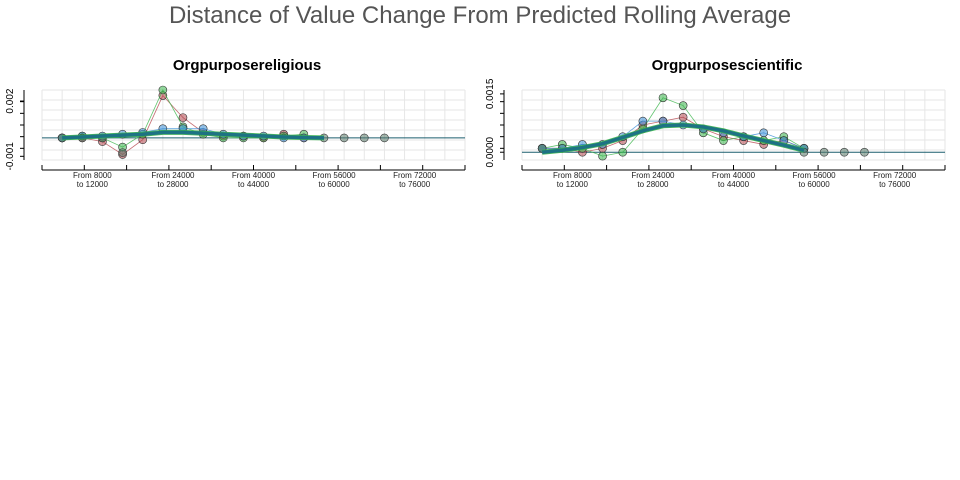 This screenshot has height=480, width=960. Describe the element at coordinates (727, 65) in the screenshot. I see `panel-title: Orgpurposescientific` at that location.